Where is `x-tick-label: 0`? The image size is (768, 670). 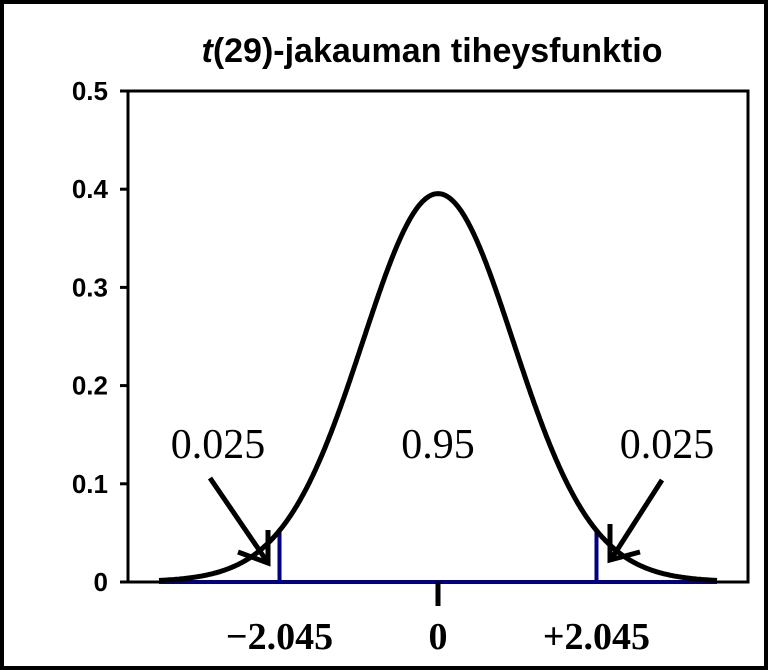
x-tick-label: 0 is located at coordinates (438, 637).